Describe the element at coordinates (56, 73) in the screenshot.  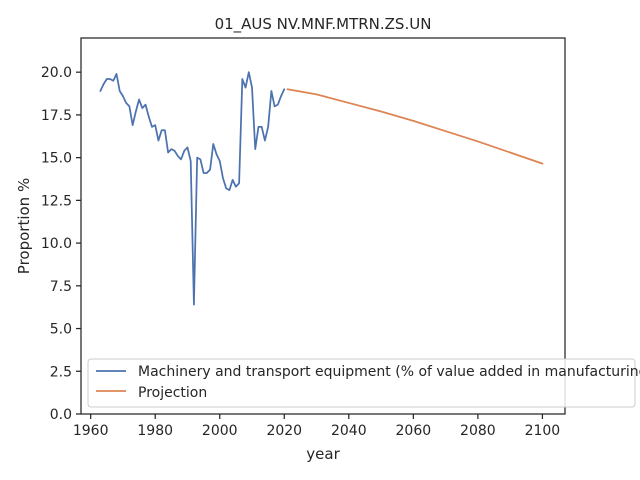
I see `y-tick-label: 20.0` at that location.